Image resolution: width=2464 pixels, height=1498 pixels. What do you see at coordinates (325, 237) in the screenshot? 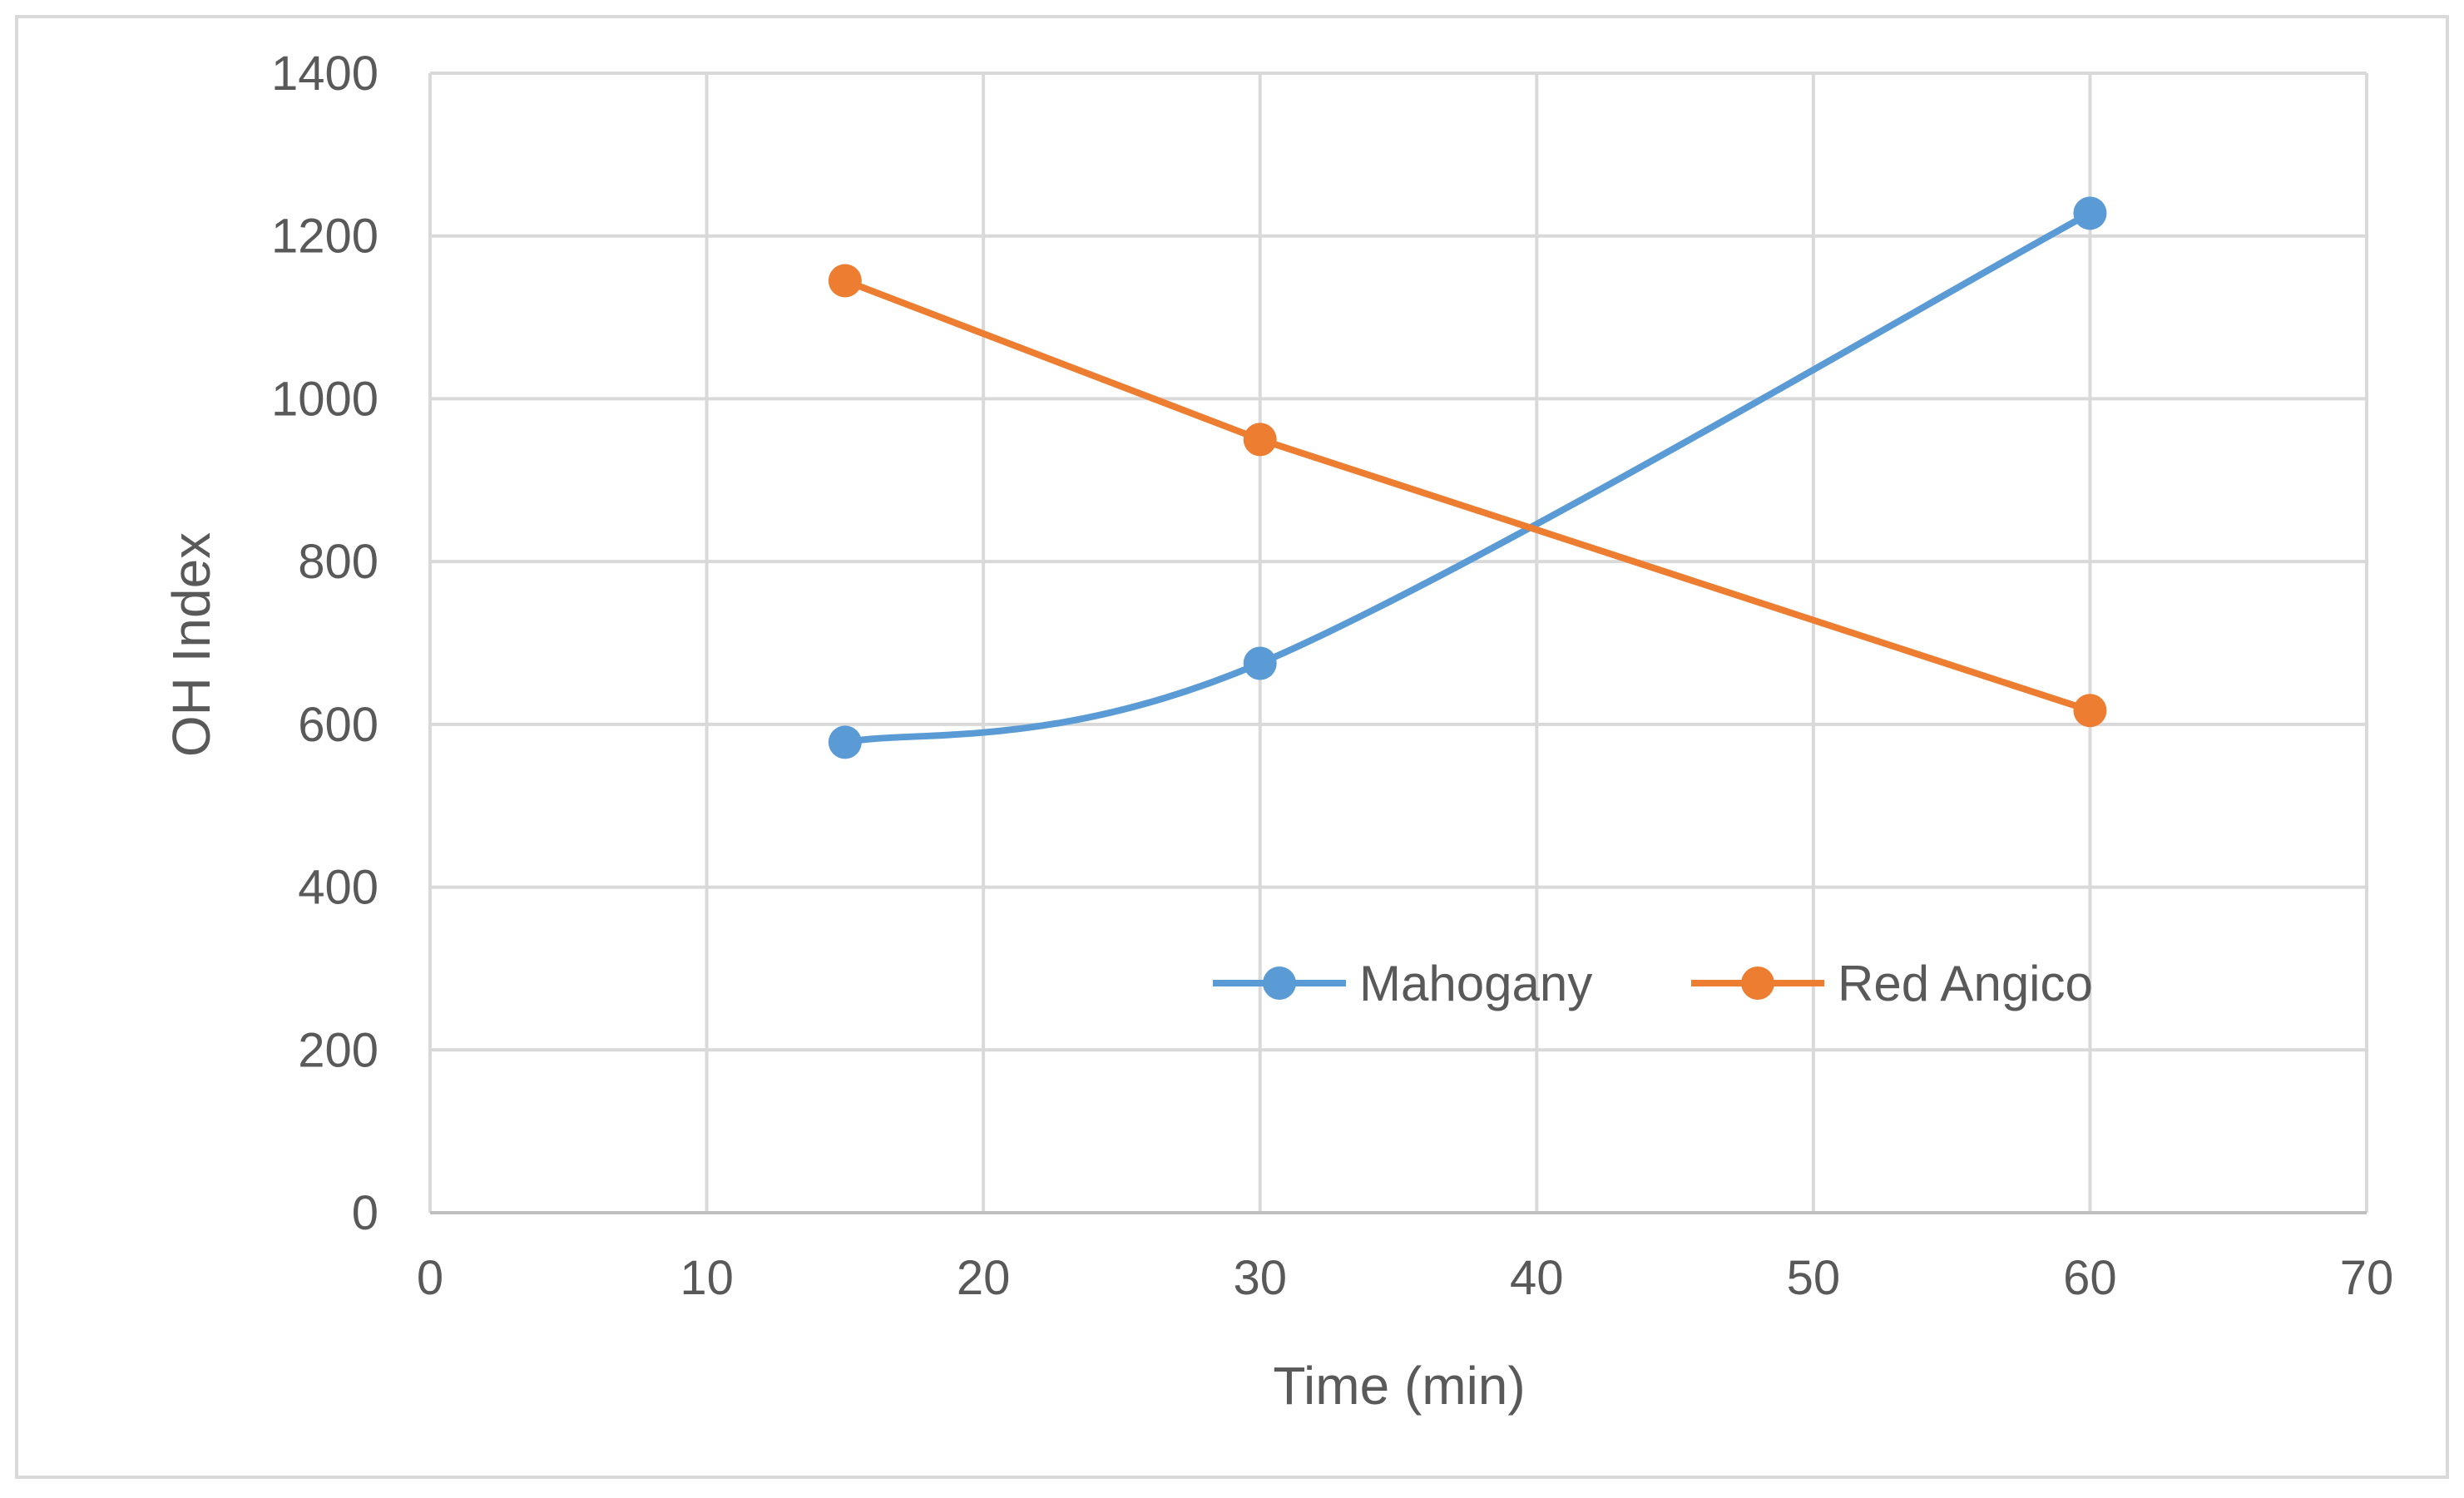
I see `y-tick-label: 1200` at bounding box center [325, 237].